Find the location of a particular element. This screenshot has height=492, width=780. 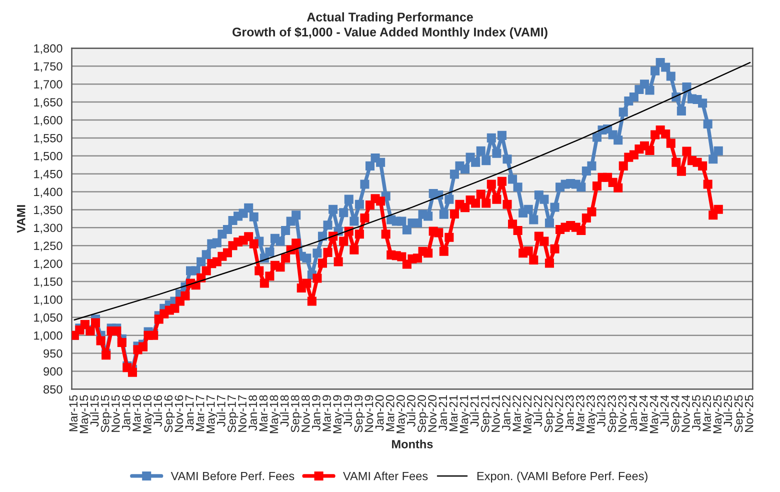

y-tick-label: 1,650 is located at coordinates (48, 103).